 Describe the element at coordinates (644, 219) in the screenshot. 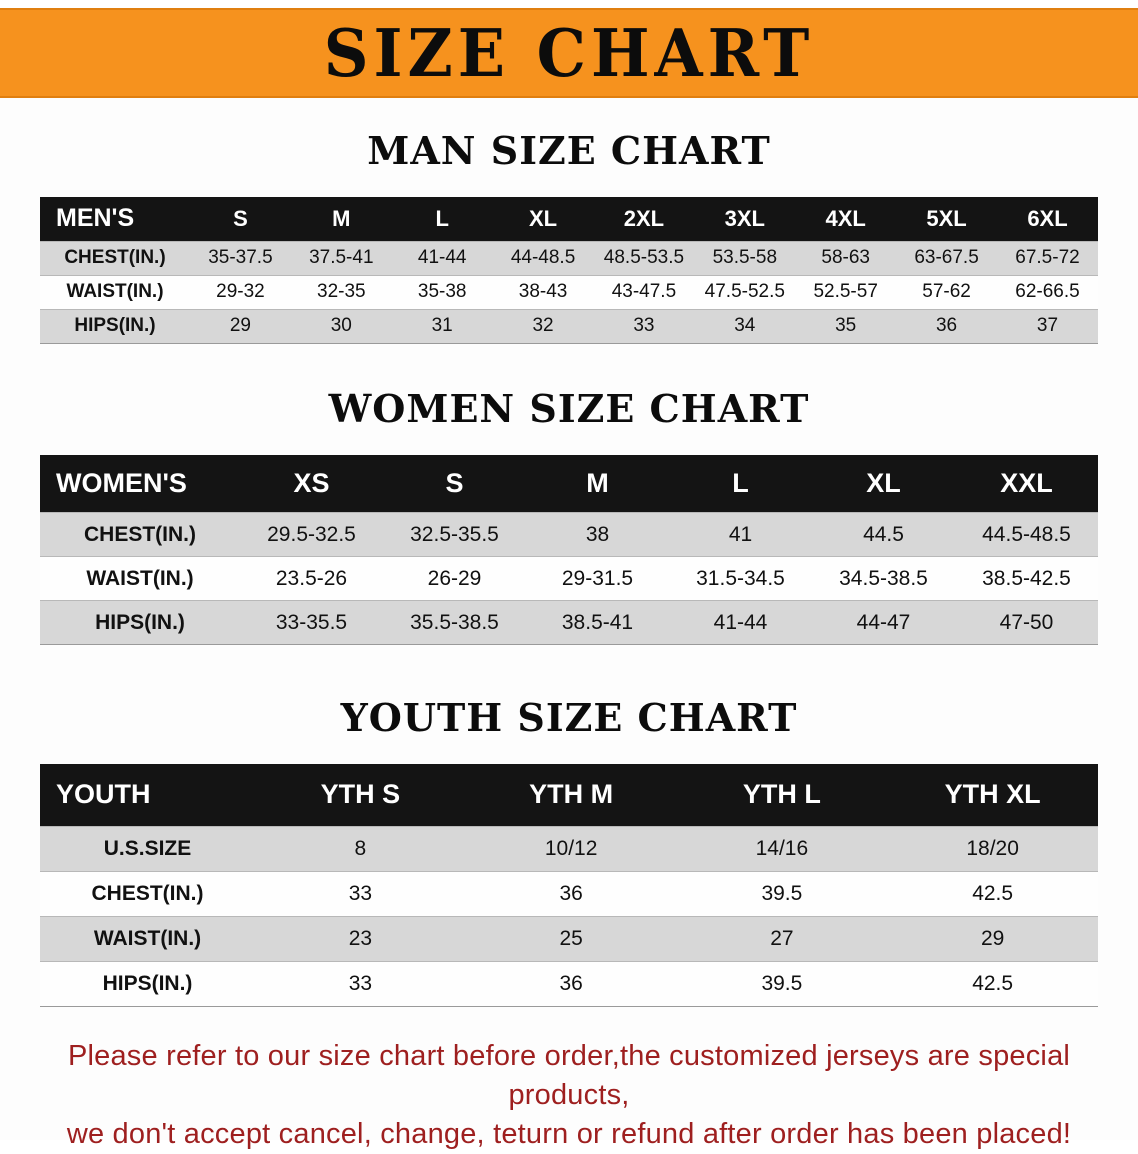

I see `size-header-cell: 2XL` at that location.